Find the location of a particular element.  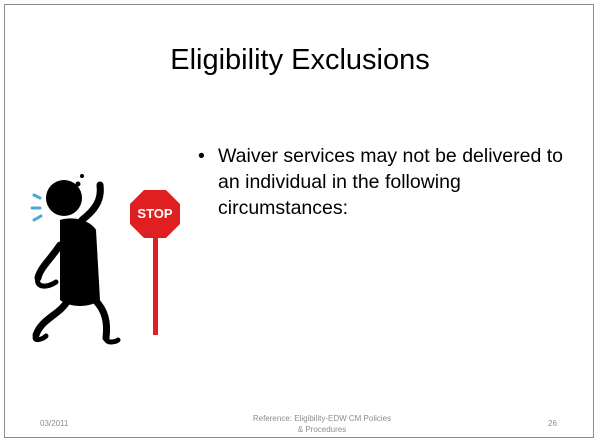

figure is located at coordinates (75, 263).